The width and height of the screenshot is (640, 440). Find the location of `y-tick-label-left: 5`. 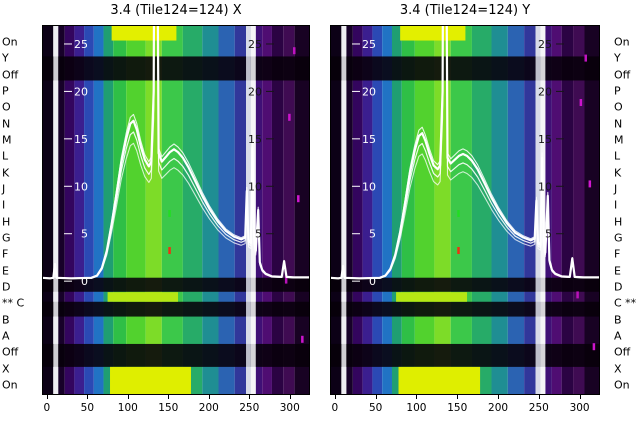

y-tick-label-left: 5 is located at coordinates (372, 234).